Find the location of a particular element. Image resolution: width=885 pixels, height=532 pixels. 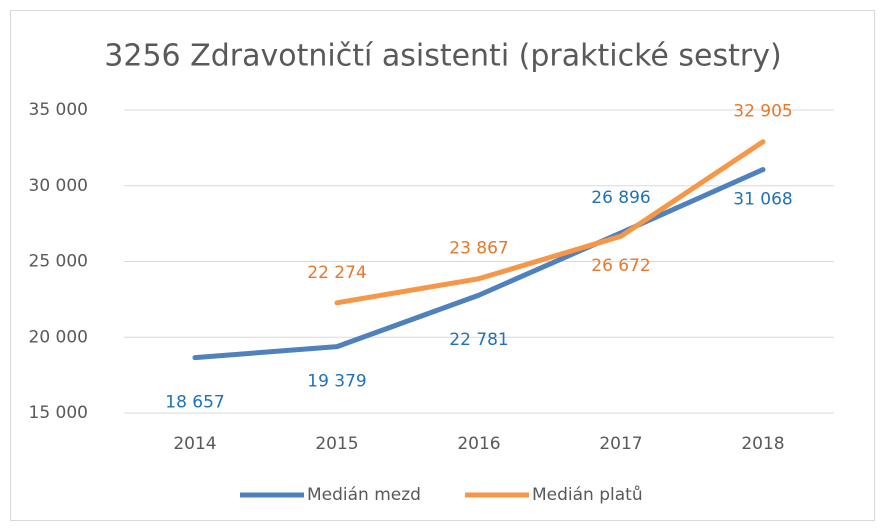

x-tick-label: 2016 is located at coordinates (478, 444).